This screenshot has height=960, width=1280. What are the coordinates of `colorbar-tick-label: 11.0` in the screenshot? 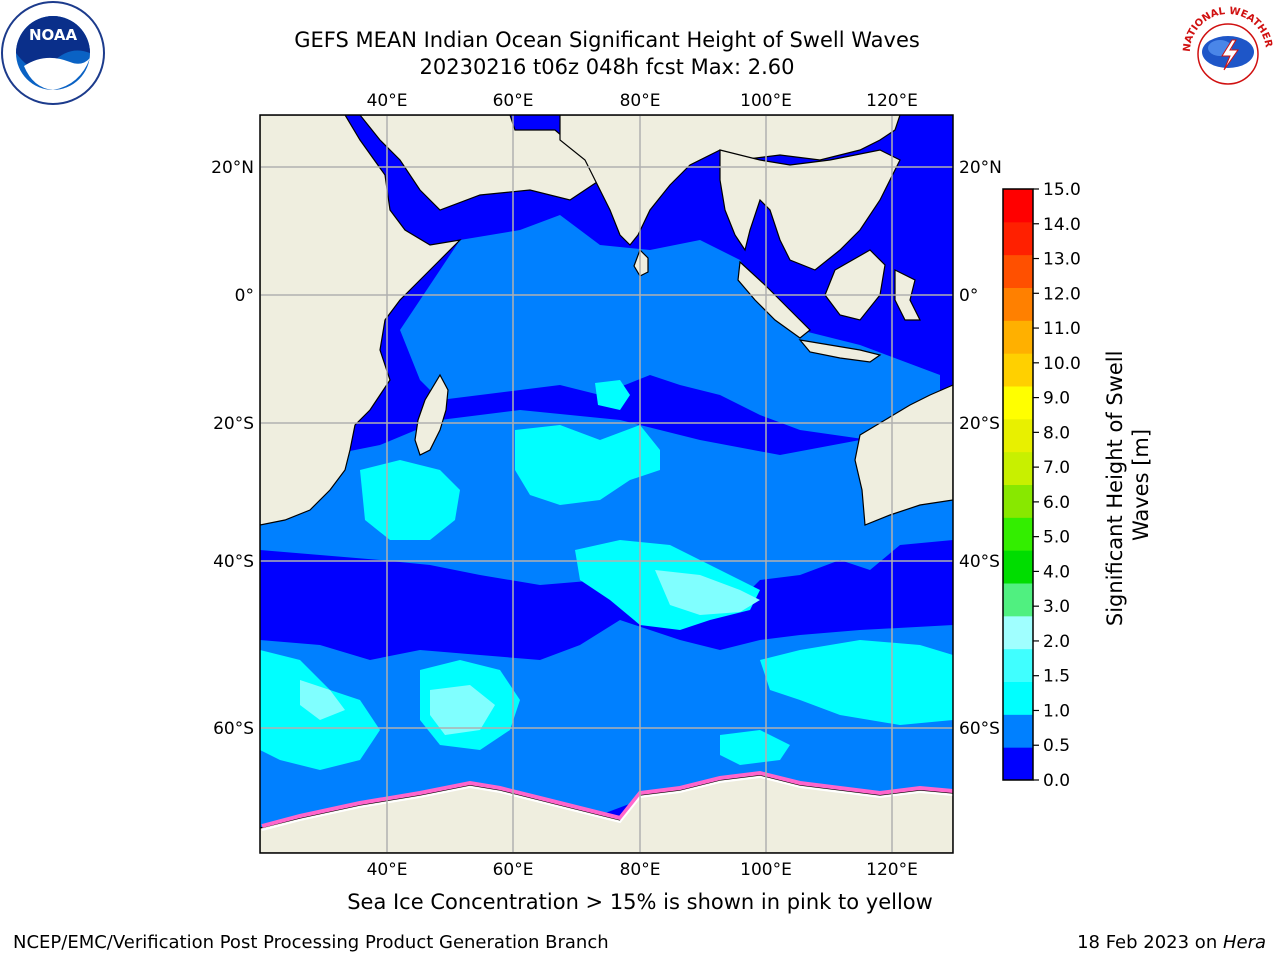 It's located at (1062, 329).